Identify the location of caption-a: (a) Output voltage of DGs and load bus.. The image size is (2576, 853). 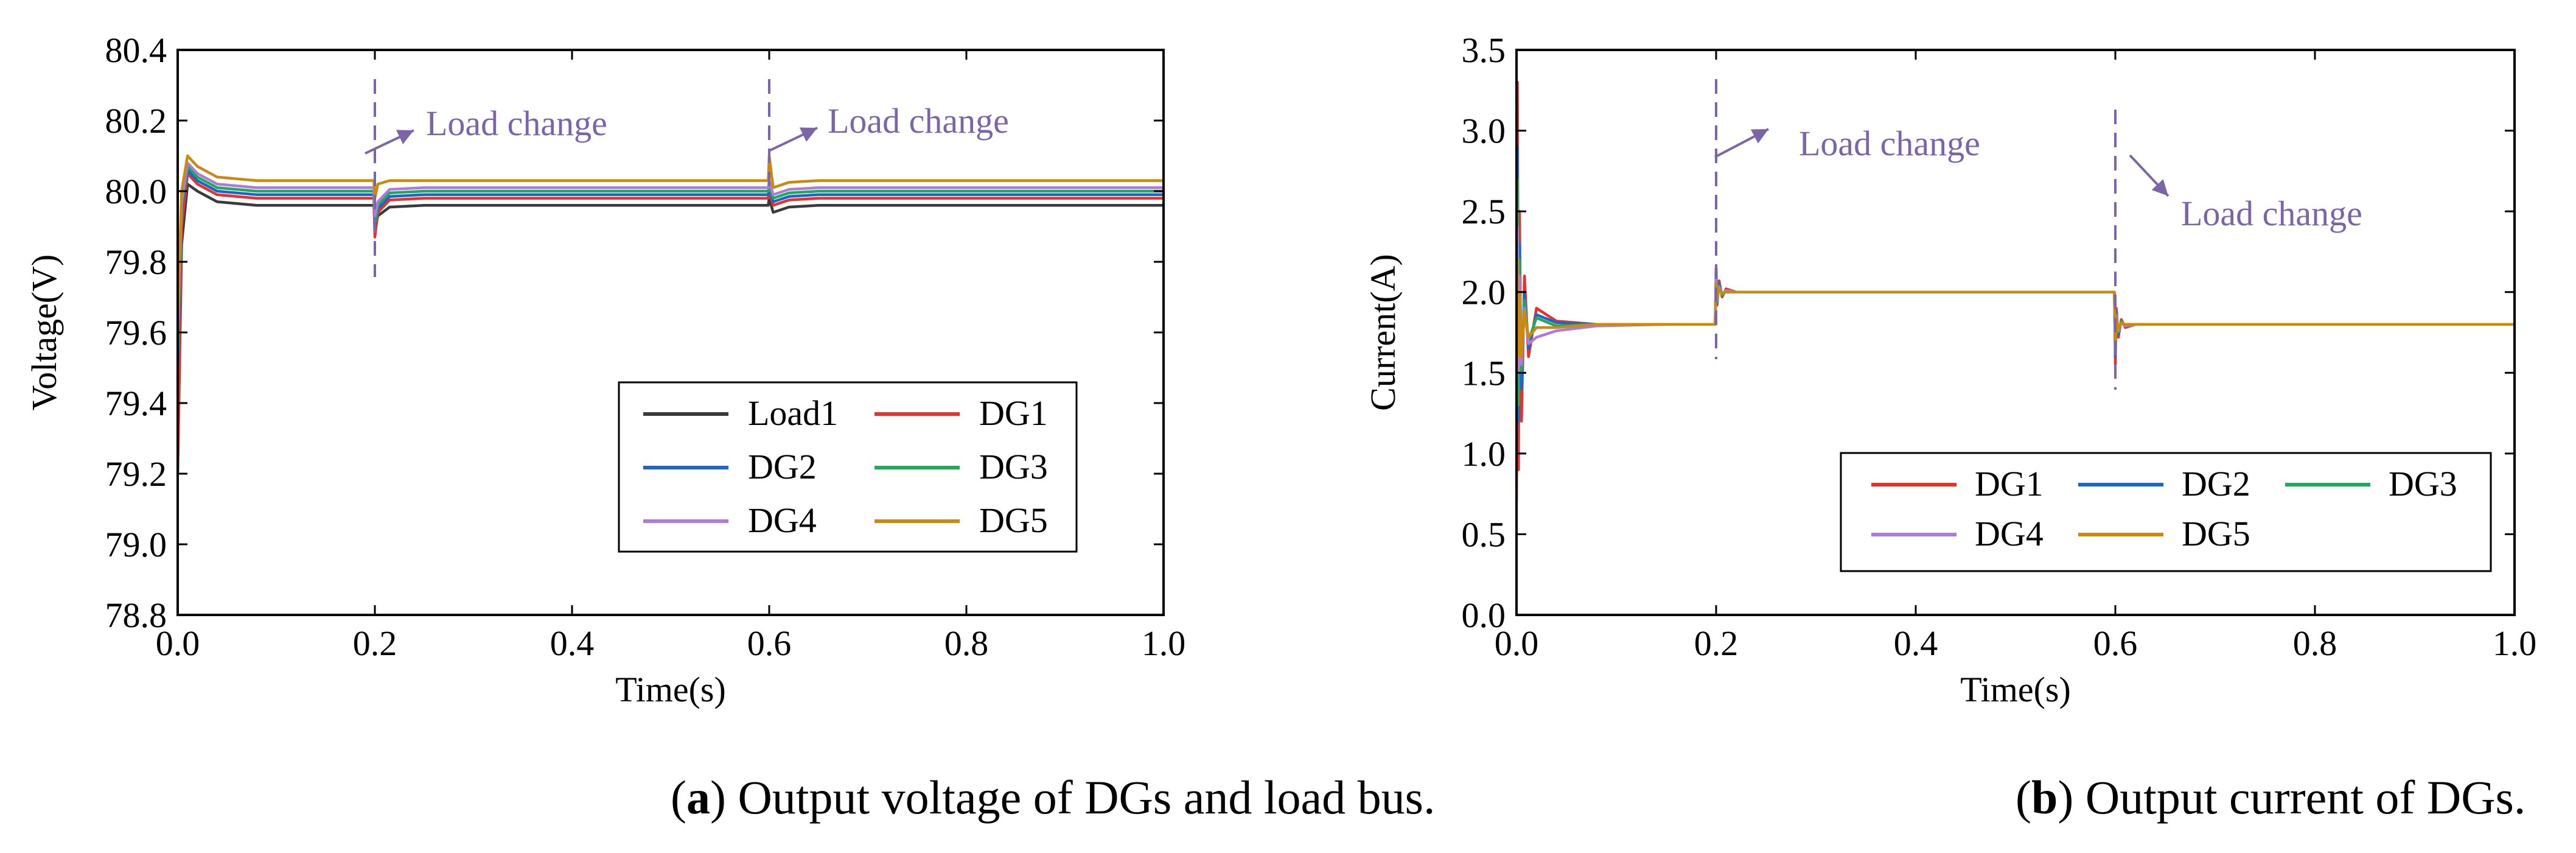
(1053, 797).